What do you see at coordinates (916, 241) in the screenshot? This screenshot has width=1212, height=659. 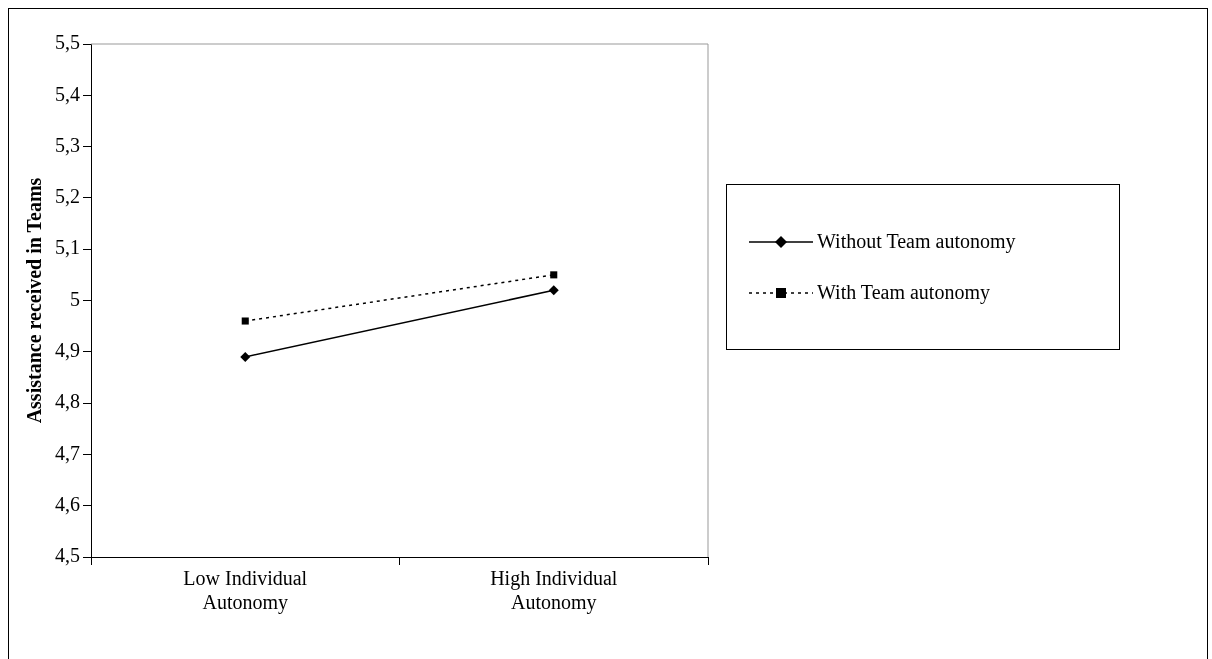 I see `legend-label: Without Team autonomy` at bounding box center [916, 241].